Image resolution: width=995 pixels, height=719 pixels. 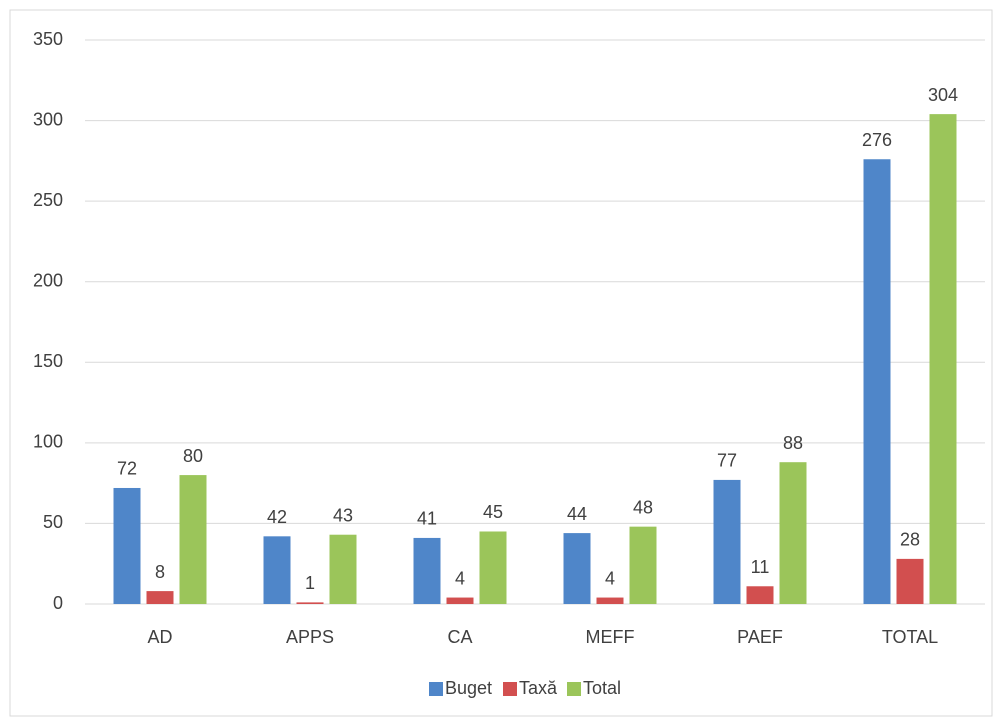 I want to click on data-label: 43, so click(x=343, y=515).